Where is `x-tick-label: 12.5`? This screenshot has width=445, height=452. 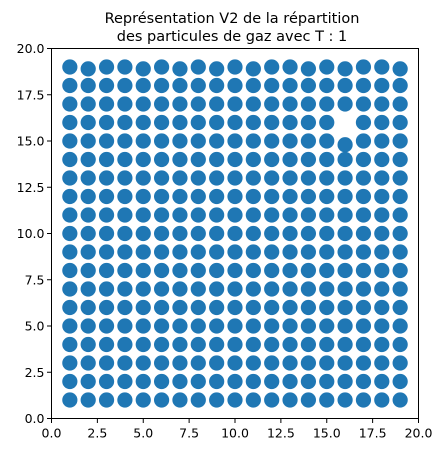 x-tick-label: 12.5 is located at coordinates (281, 433).